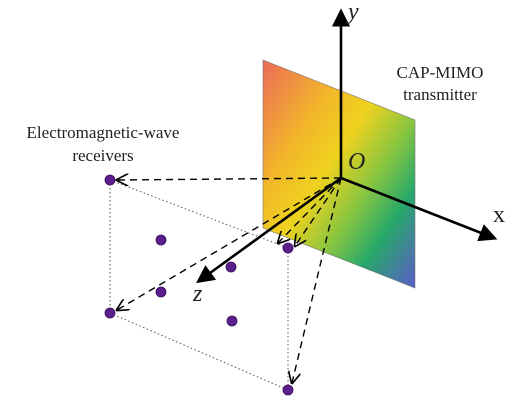 This screenshot has width=520, height=407. What do you see at coordinates (419, 209) in the screenshot?
I see `x-axis` at bounding box center [419, 209].